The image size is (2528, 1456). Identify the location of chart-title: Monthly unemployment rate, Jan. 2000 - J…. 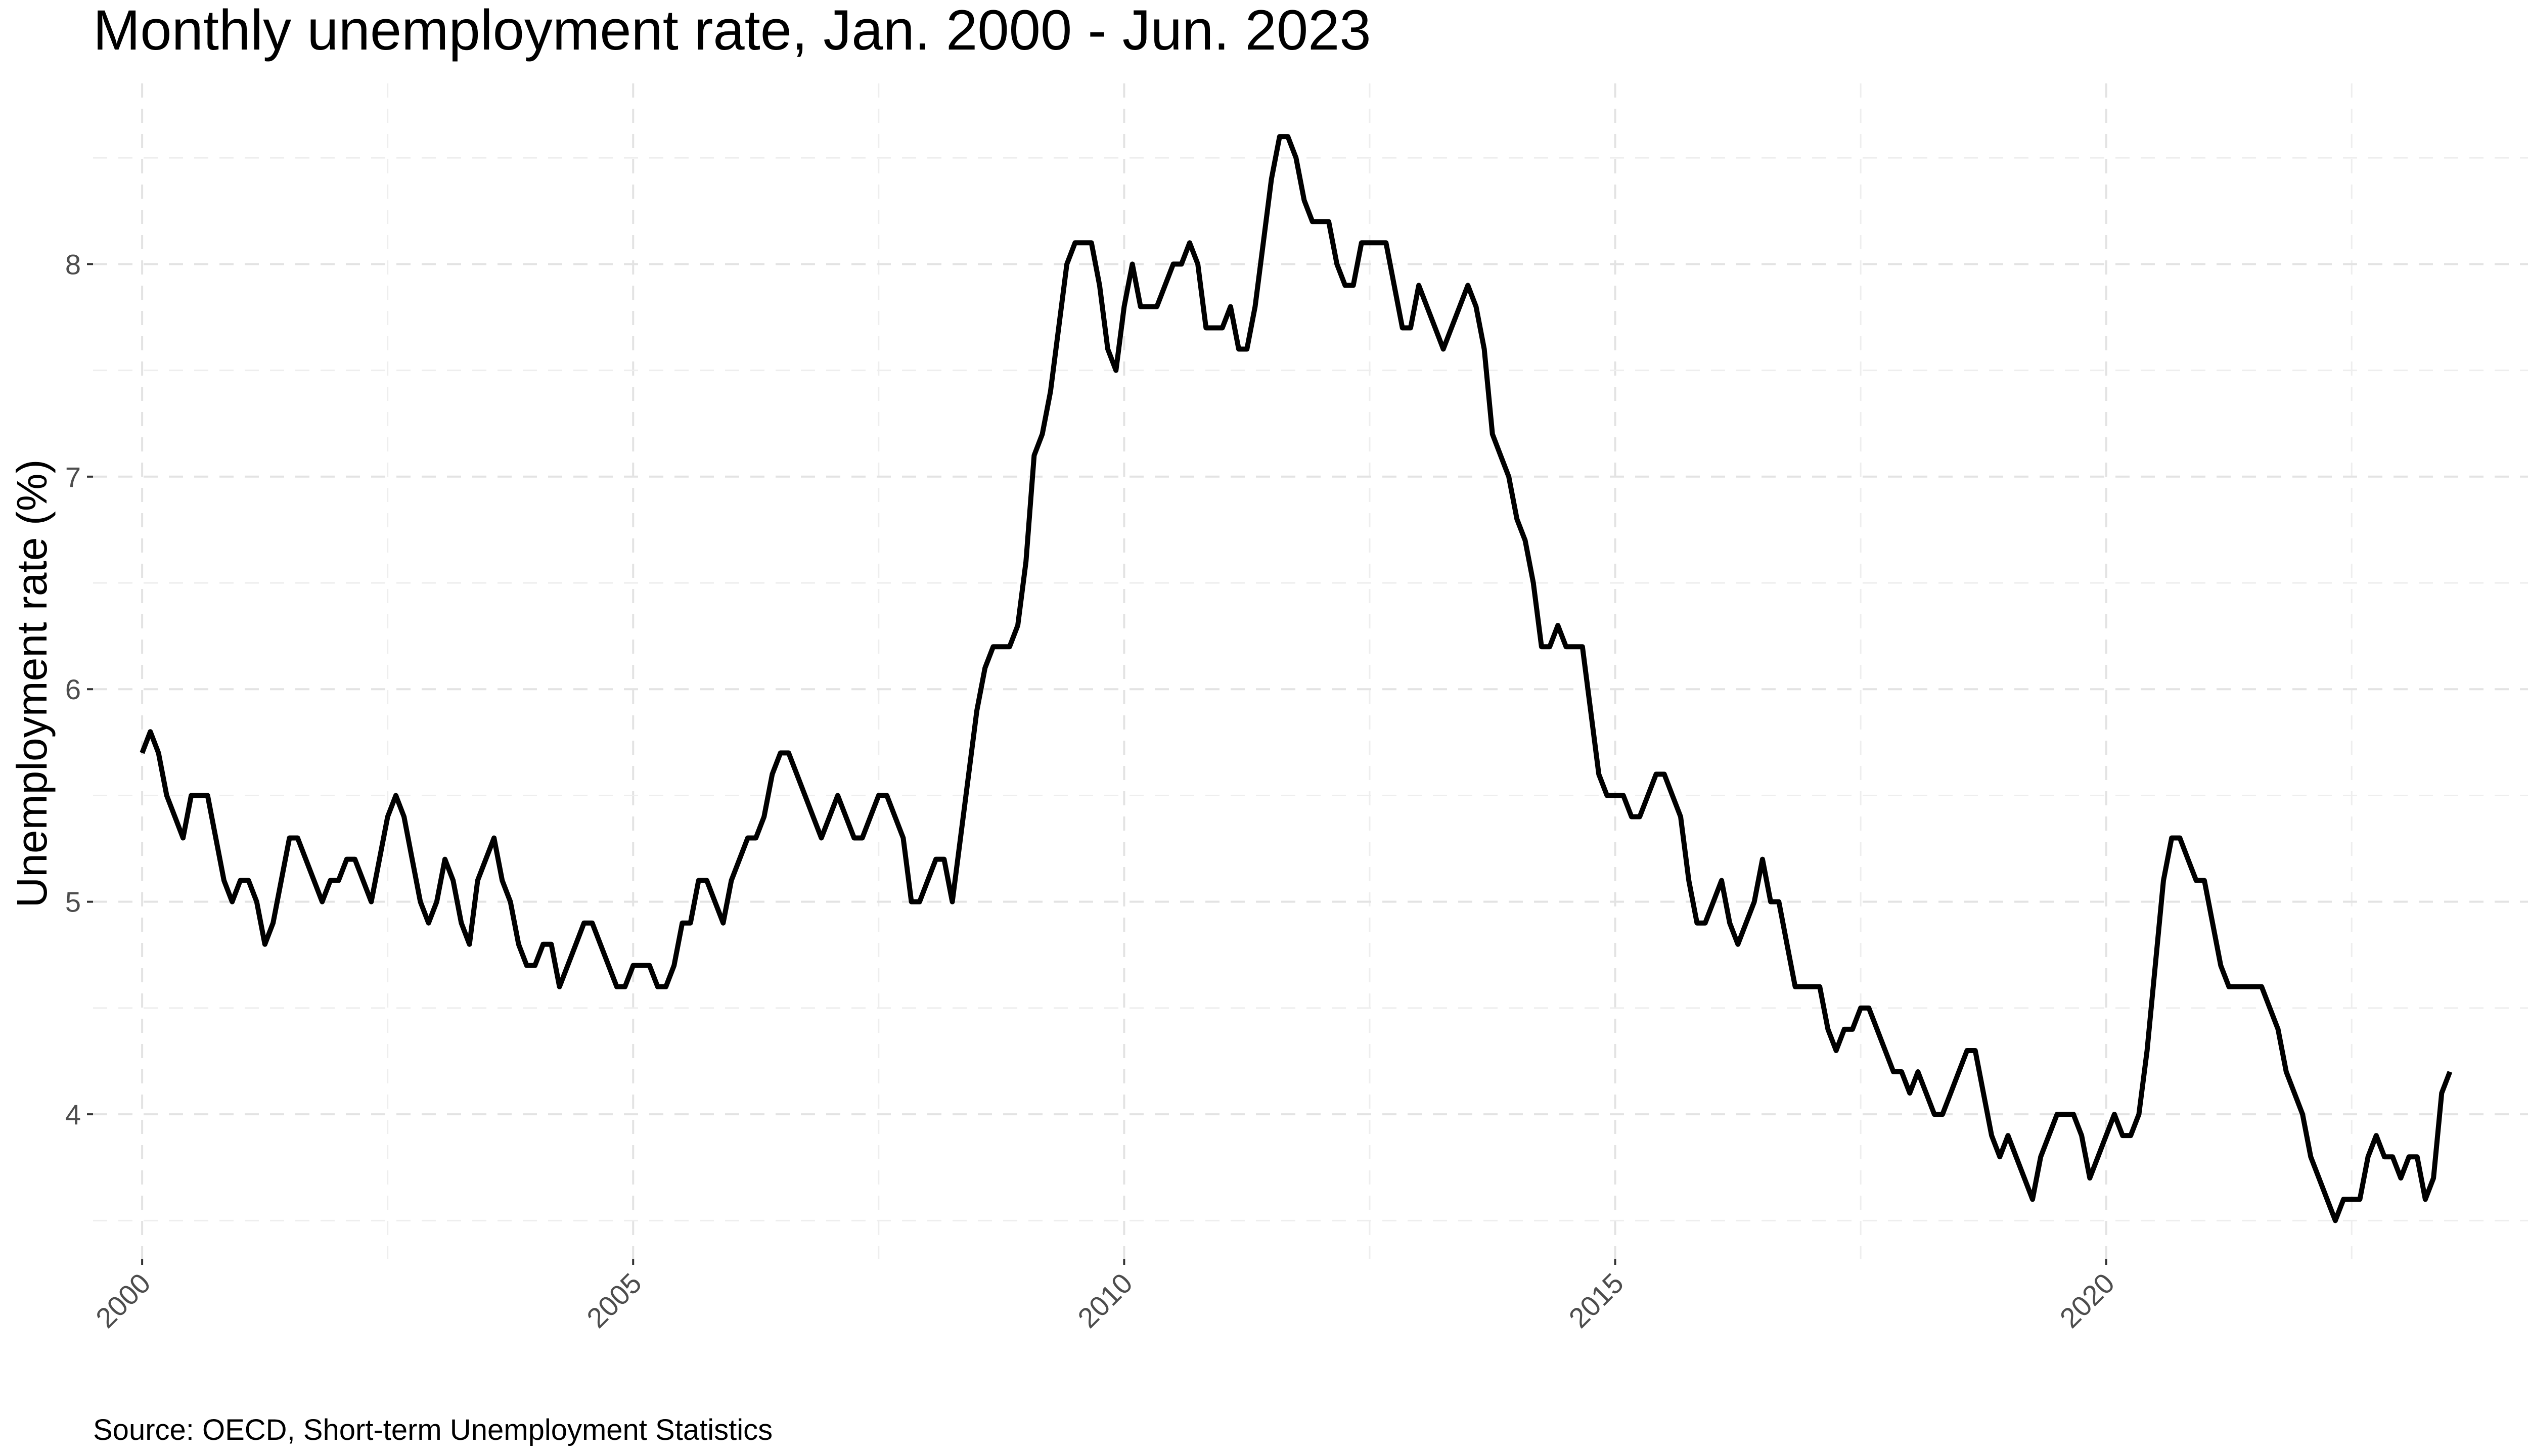
(732, 31).